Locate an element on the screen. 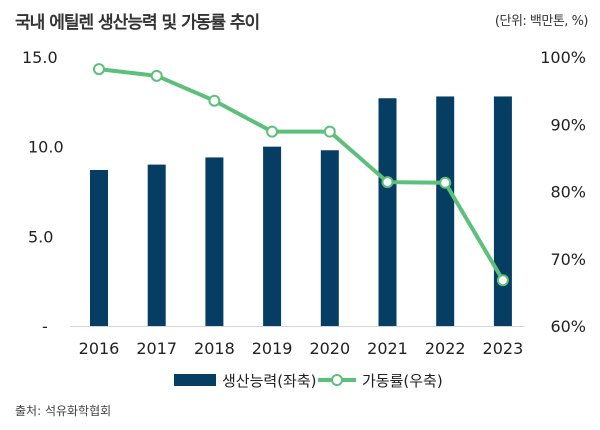 This screenshot has width=600, height=430. source-note: 출처: 석유화학협회 is located at coordinates (63, 411).